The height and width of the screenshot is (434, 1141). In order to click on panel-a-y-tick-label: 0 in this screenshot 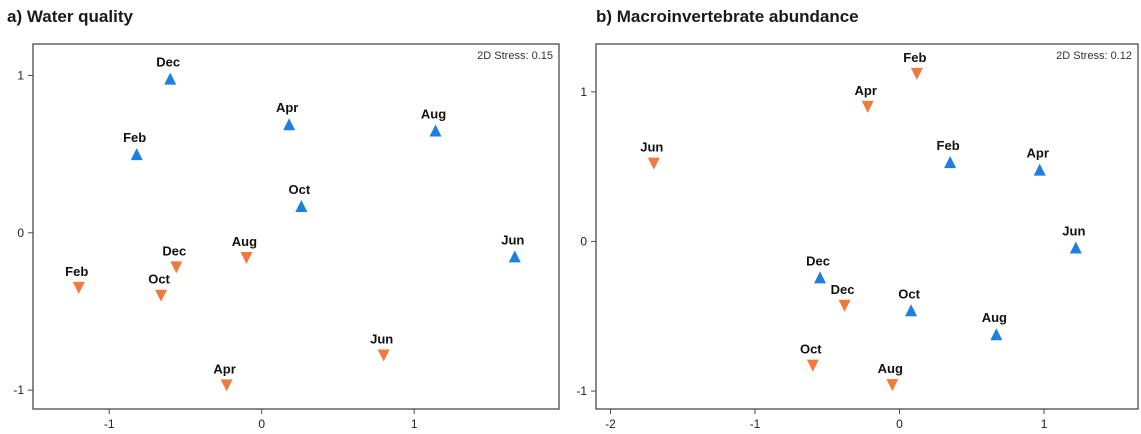, I will do `click(20, 233)`.